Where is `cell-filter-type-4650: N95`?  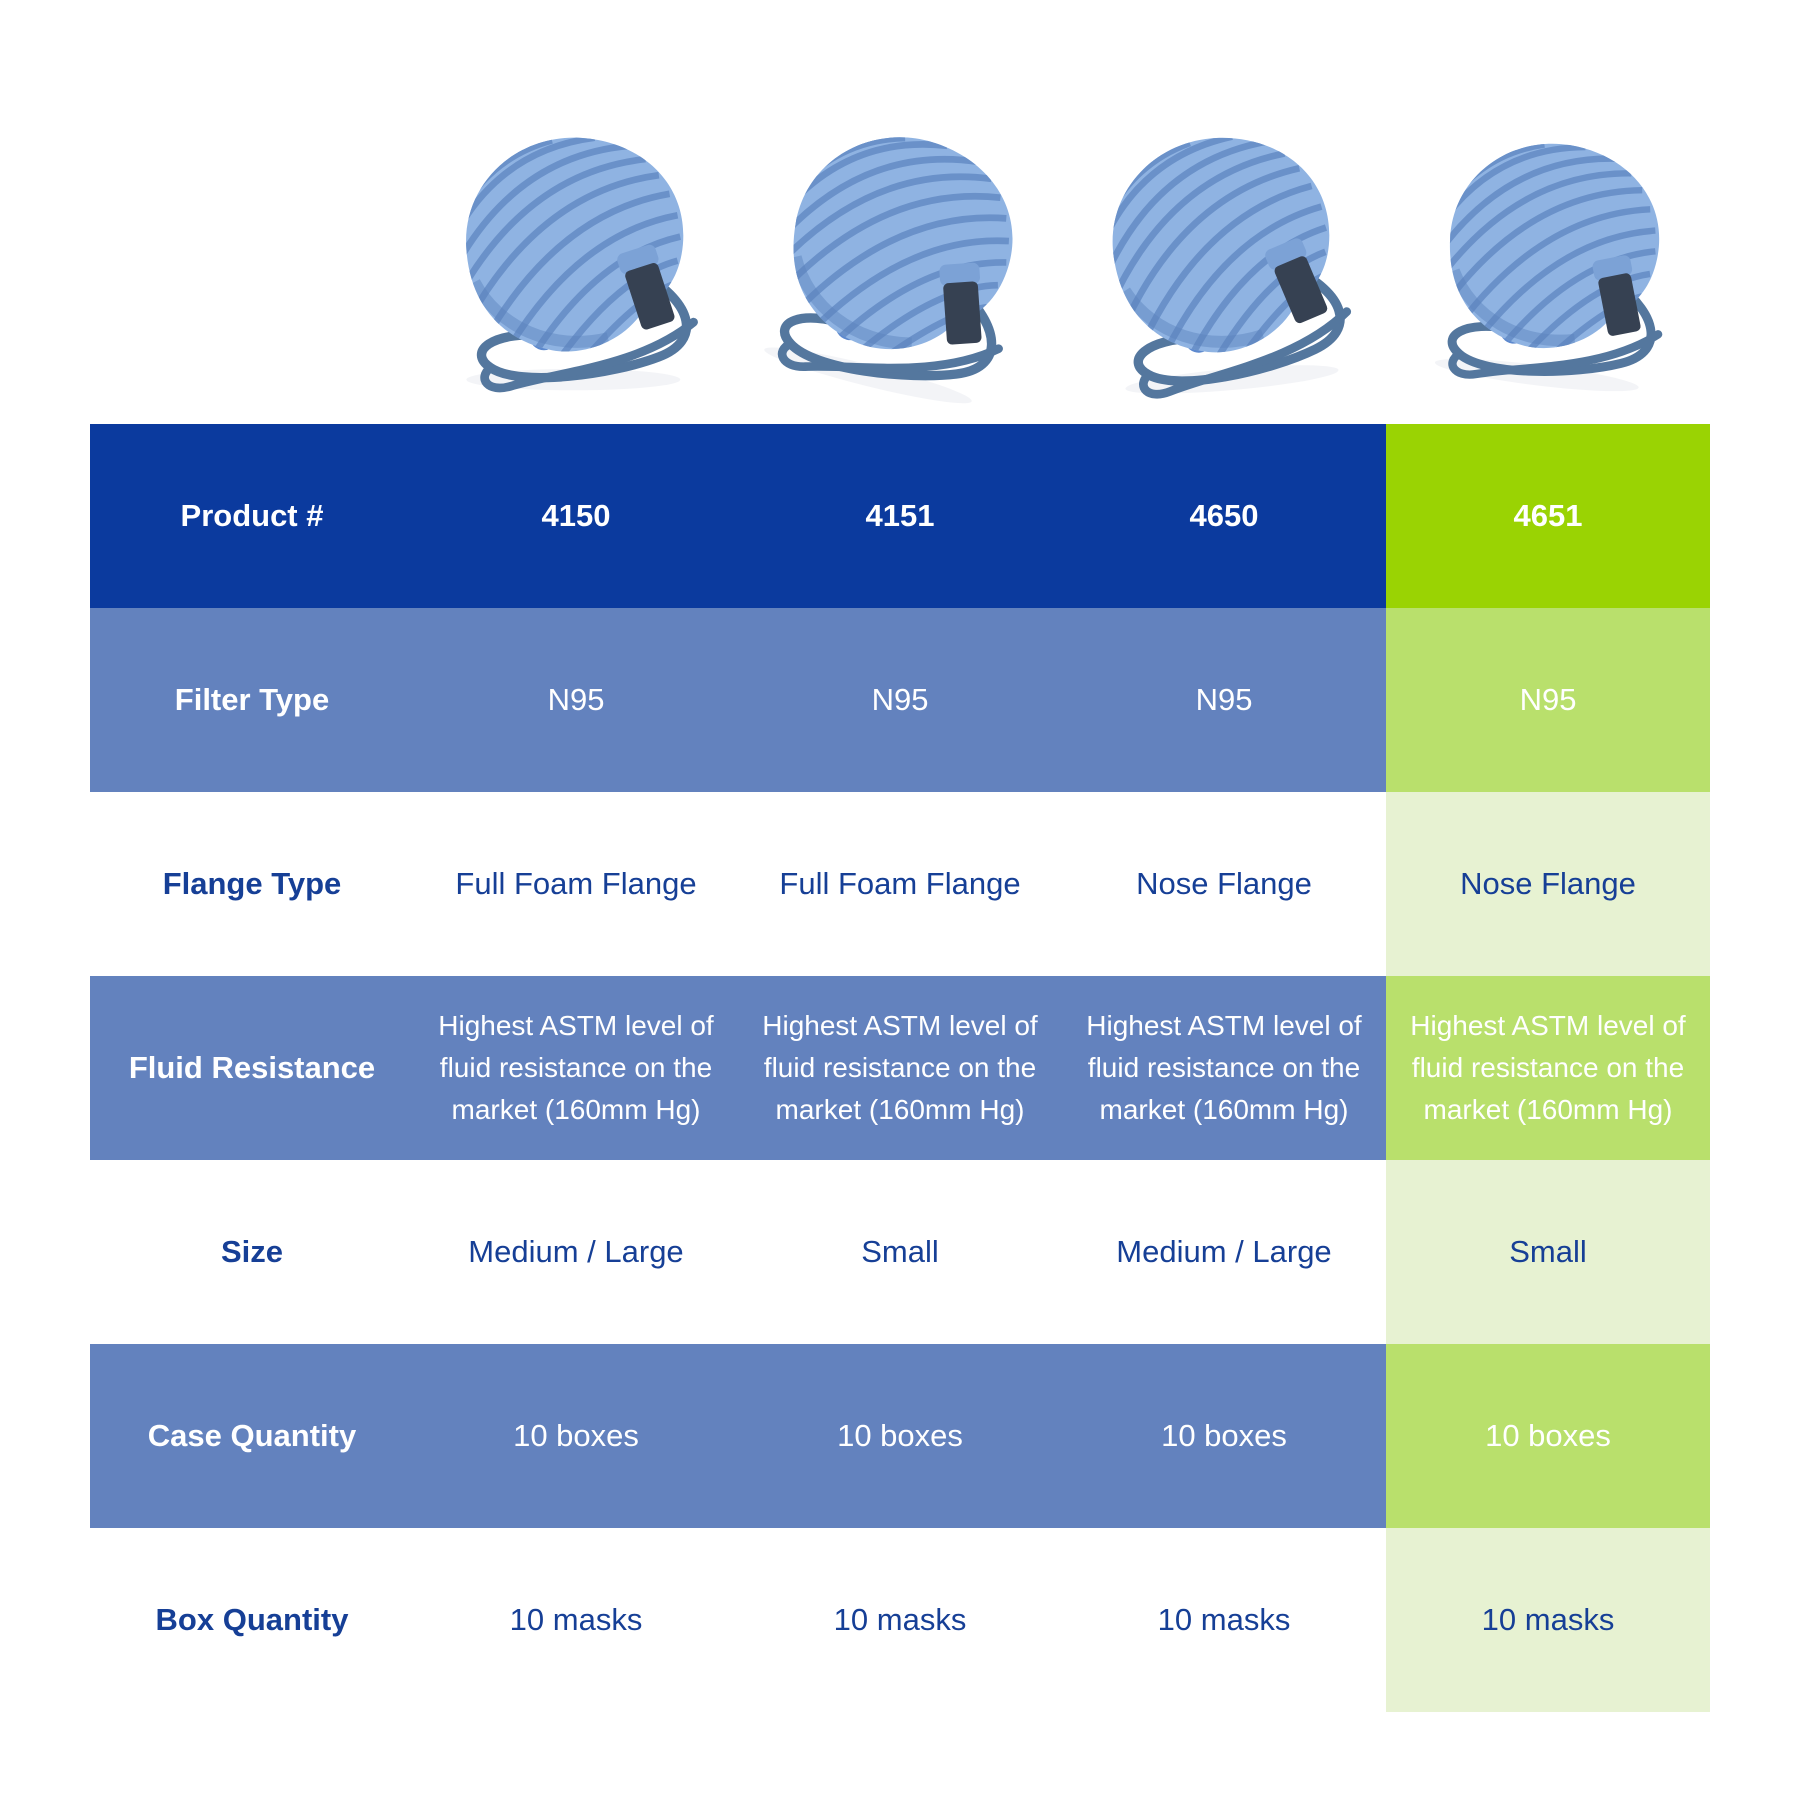 cell-filter-type-4650: N95 is located at coordinates (1224, 700).